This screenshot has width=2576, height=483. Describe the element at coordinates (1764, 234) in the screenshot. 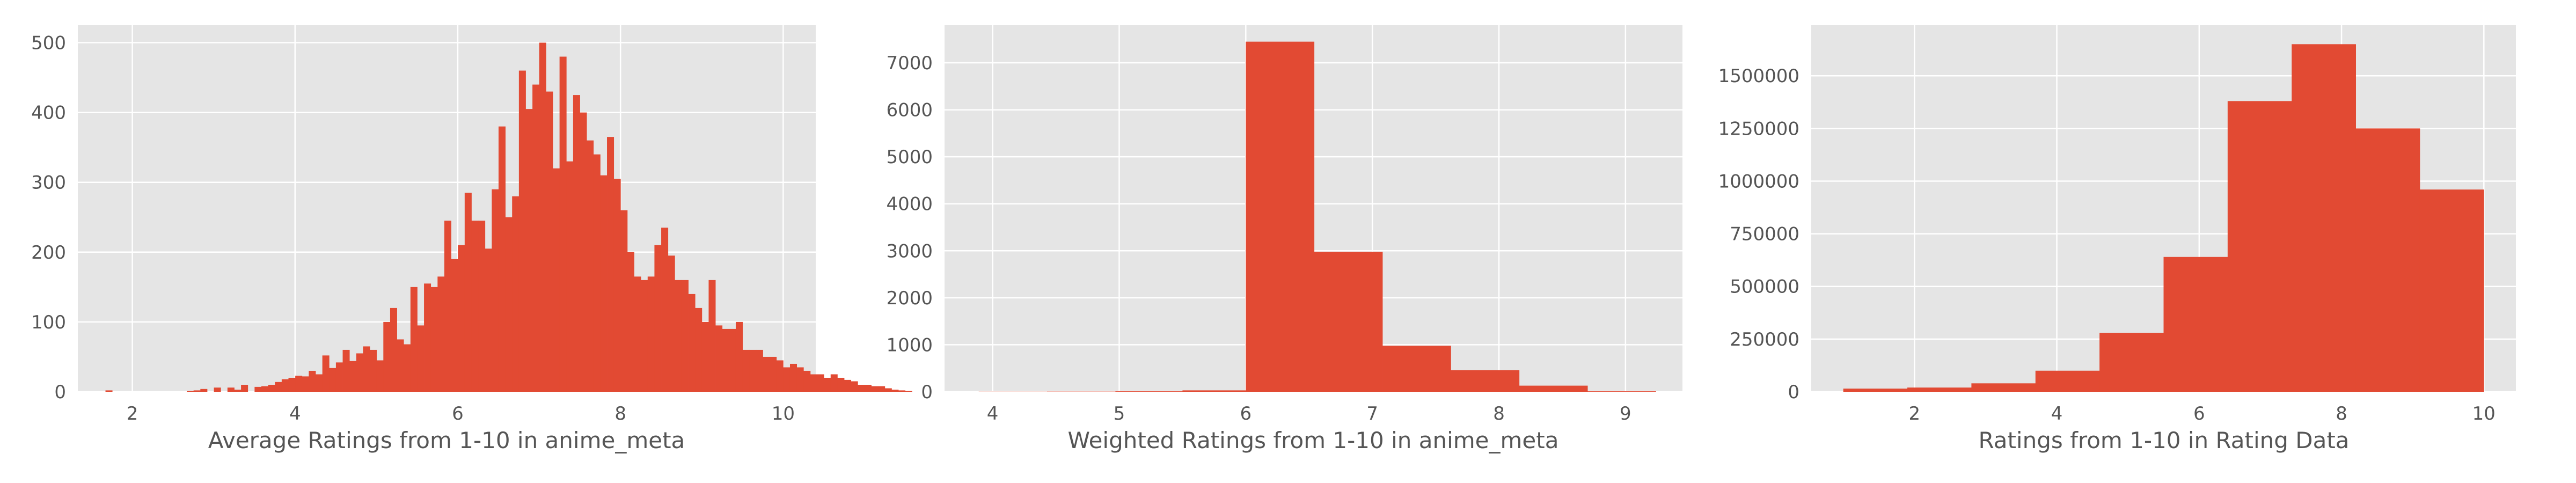

I see `y-tick-label: 750000` at that location.